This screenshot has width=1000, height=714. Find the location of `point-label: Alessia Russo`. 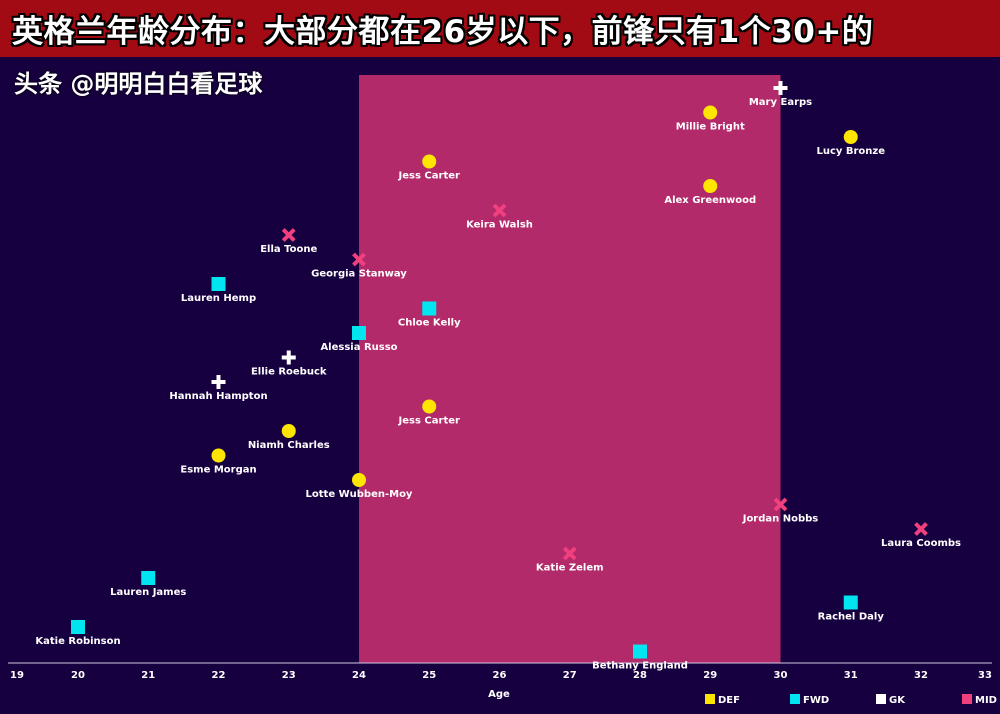

point-label: Alessia Russo is located at coordinates (358, 347).